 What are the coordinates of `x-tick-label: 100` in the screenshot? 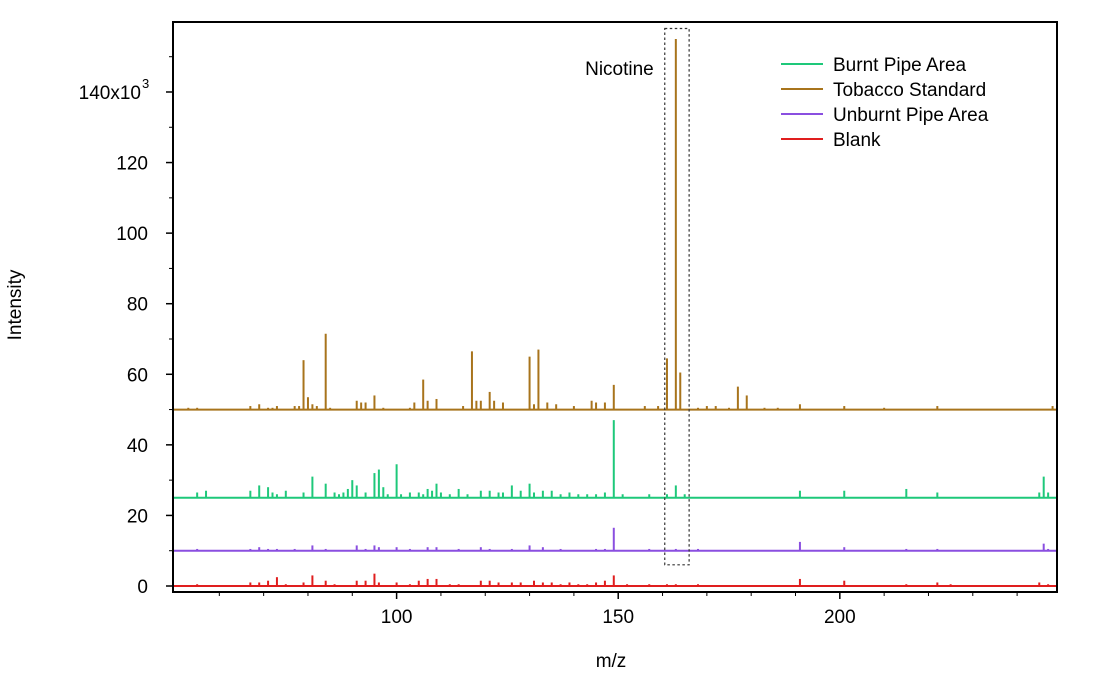 It's located at (397, 617).